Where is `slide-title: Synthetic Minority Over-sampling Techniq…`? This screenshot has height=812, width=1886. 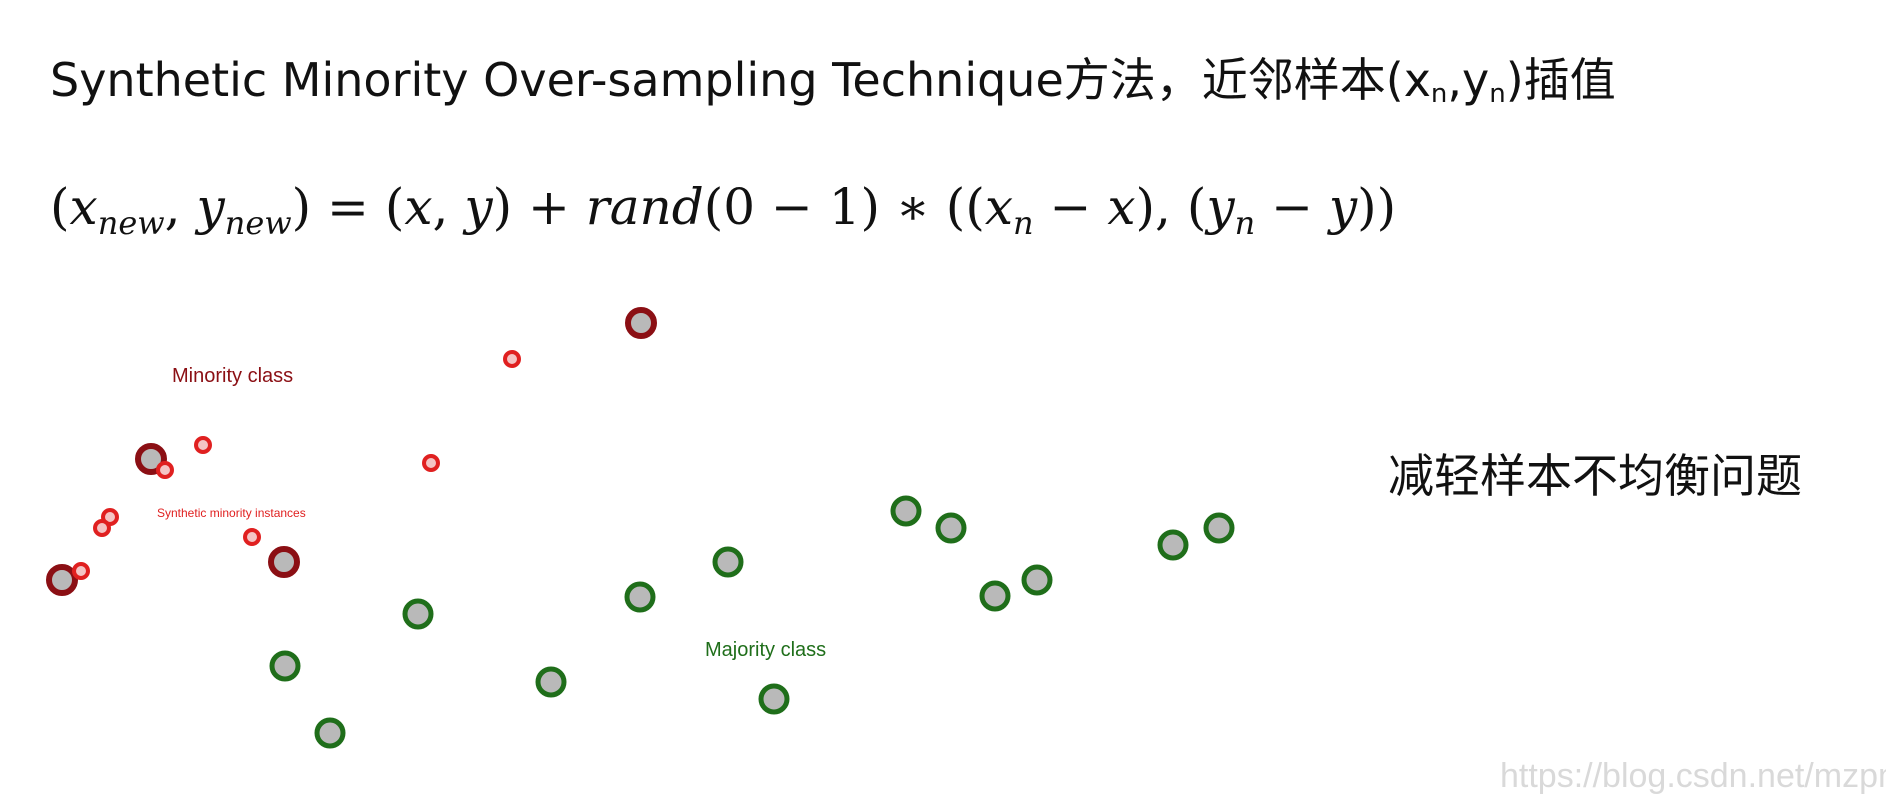
slide-title: Synthetic Minority Over-sampling Techniq… is located at coordinates (833, 81).